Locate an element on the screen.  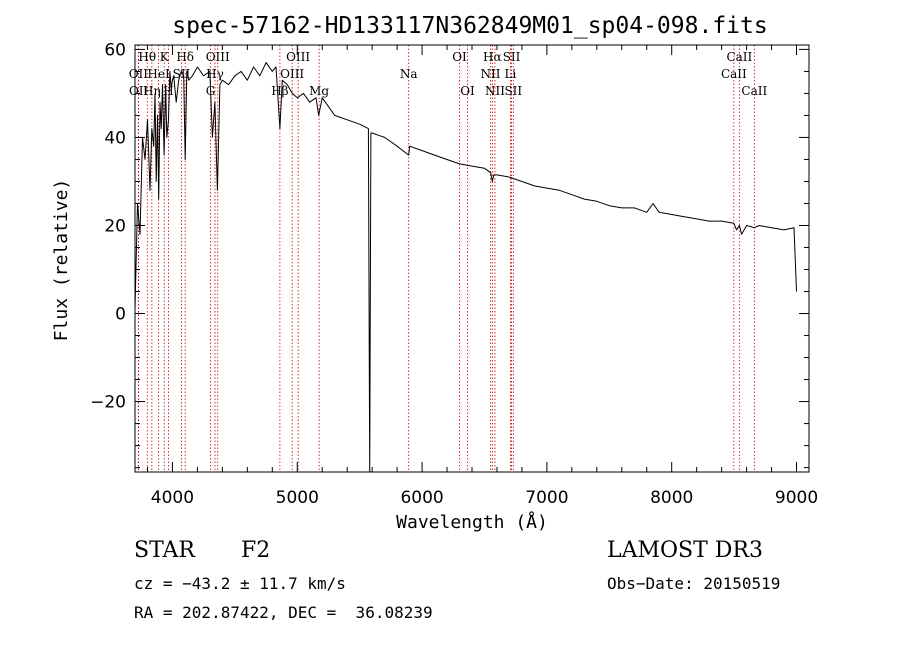
y-tick-label: 60 is located at coordinates (115, 50).